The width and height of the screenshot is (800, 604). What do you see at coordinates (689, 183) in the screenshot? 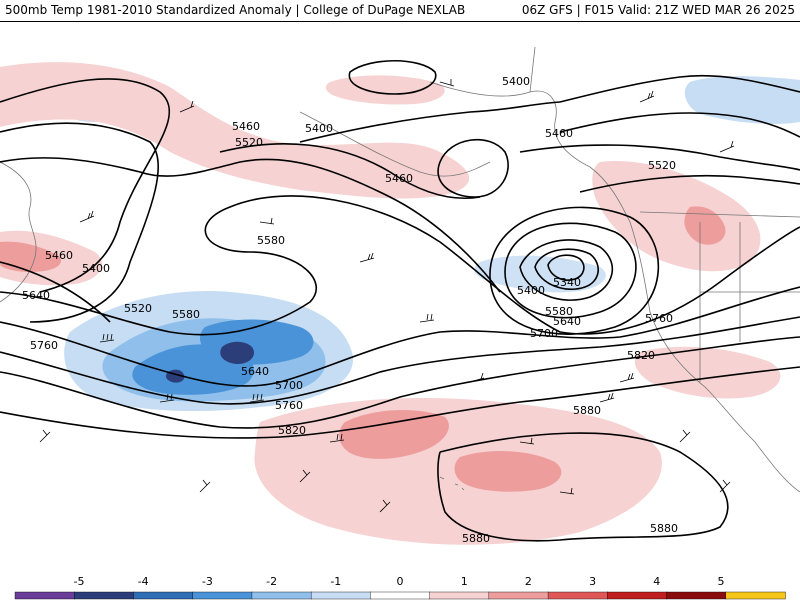
I see `contour-5520-c` at bounding box center [689, 183].